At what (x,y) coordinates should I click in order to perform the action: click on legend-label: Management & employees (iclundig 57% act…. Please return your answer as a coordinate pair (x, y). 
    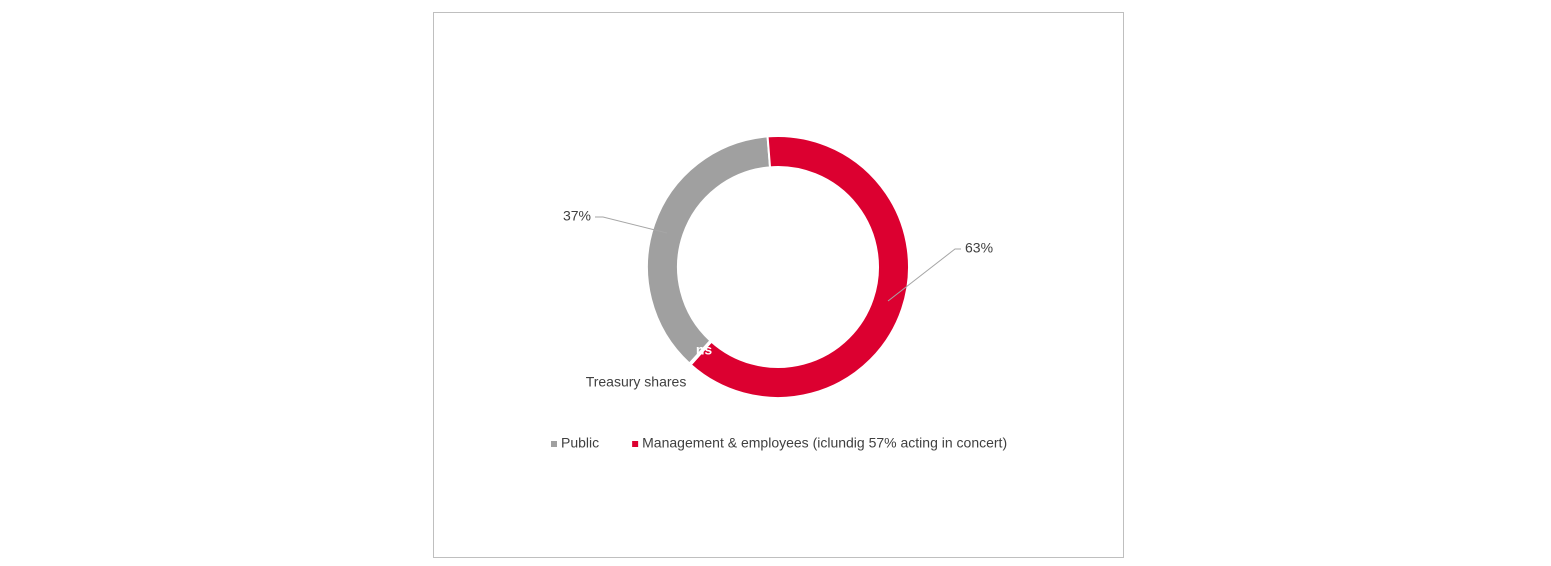
    Looking at the image, I should click on (824, 443).